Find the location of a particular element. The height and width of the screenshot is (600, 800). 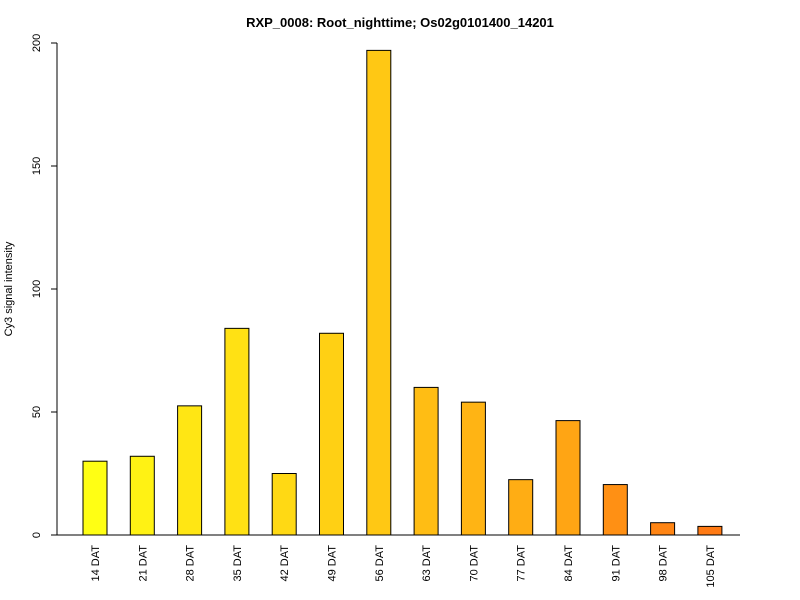

bar-56-dat is located at coordinates (379, 292).